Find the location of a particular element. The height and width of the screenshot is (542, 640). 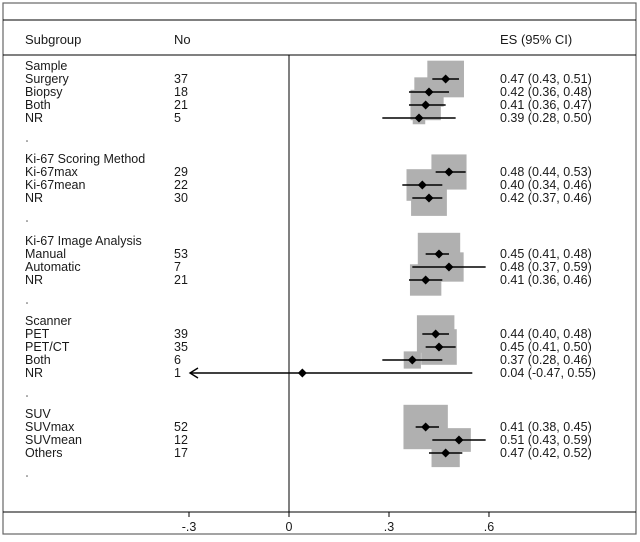

x-tick-label: .6 is located at coordinates (489, 527).